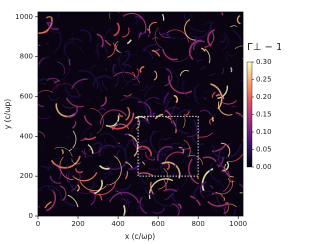 The width and height of the screenshot is (320, 244). What do you see at coordinates (264, 62) in the screenshot?
I see `colorbar-tick-label: 0.30` at bounding box center [264, 62].